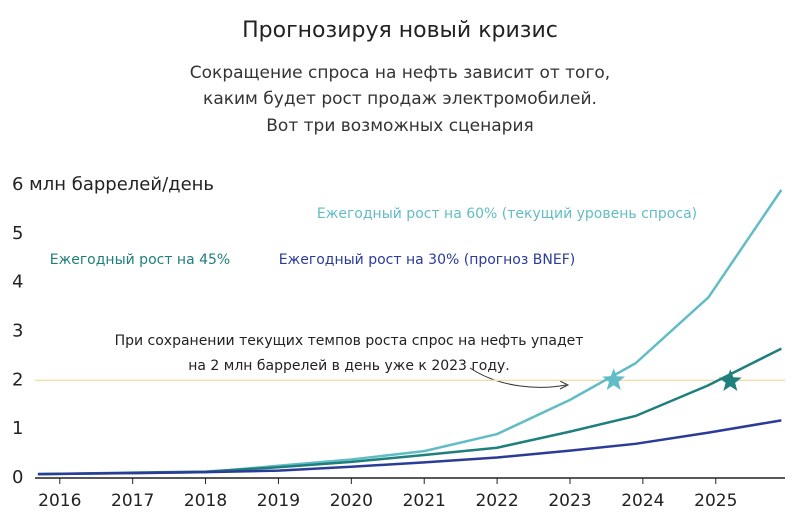  What do you see at coordinates (642, 501) in the screenshot?
I see `x-tick-label: 2024` at bounding box center [642, 501].